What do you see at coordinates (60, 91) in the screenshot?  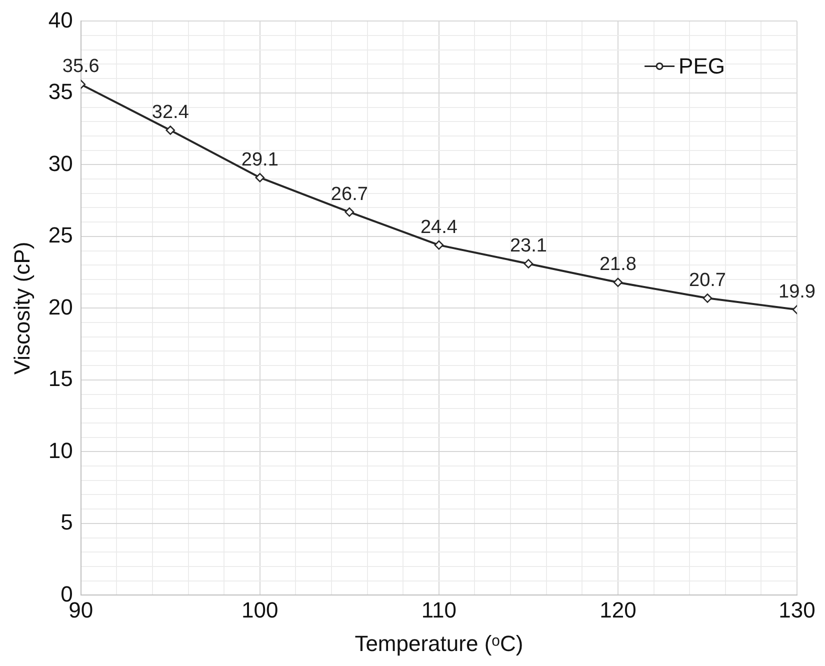 I see `y-tick-label: 35` at bounding box center [60, 91].